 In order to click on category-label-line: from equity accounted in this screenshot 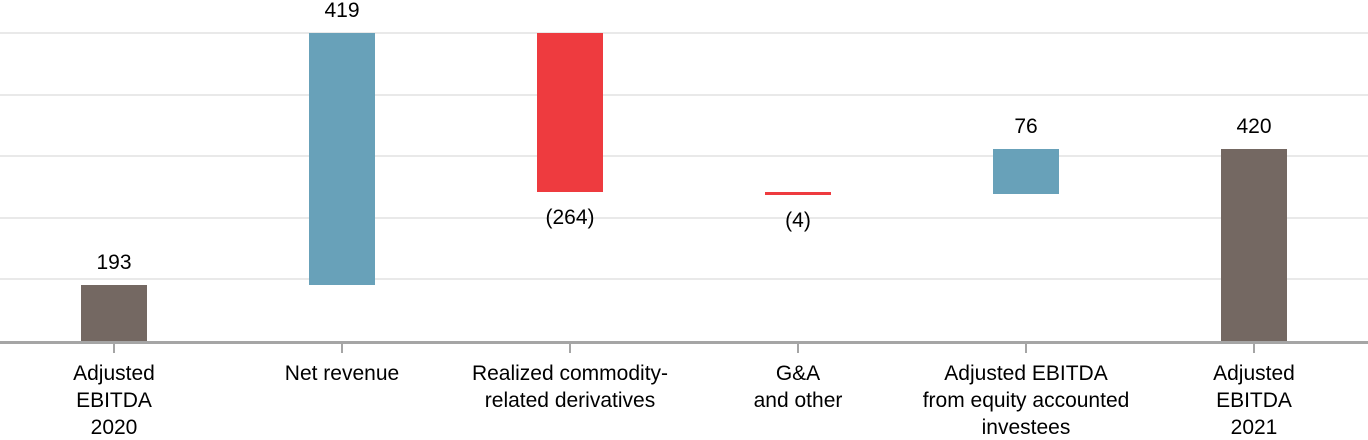, I will do `click(1026, 400)`.